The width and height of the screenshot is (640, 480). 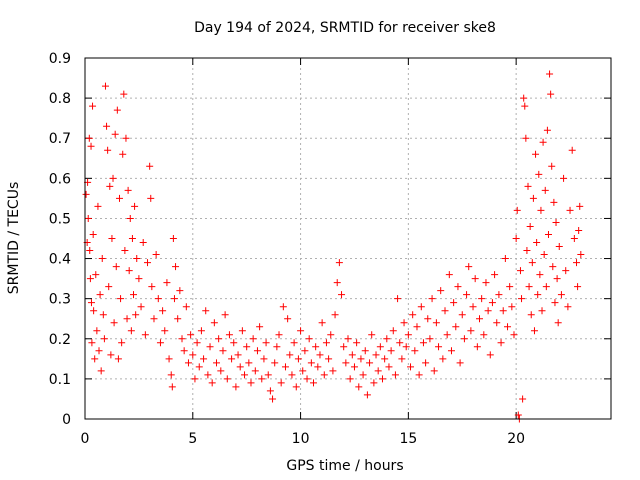 I want to click on x-tick-label: 10, so click(x=301, y=439).